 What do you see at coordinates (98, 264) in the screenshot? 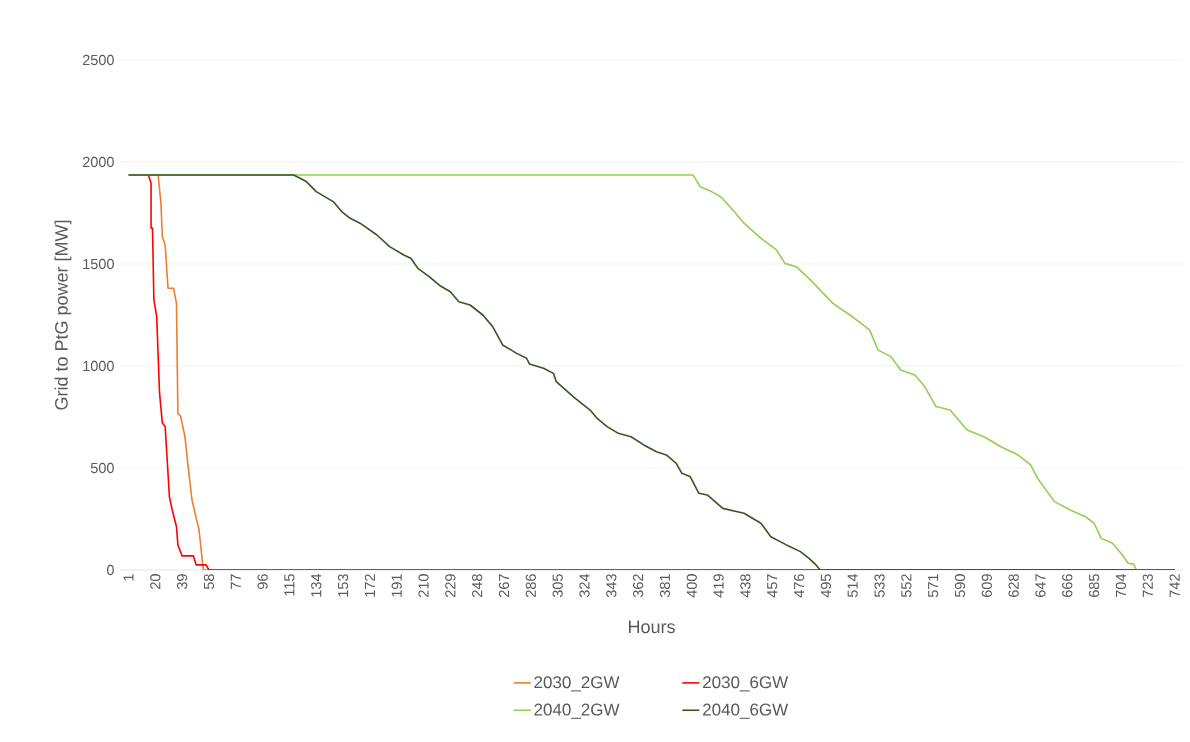
I see `y-tick-label: 1500` at bounding box center [98, 264].